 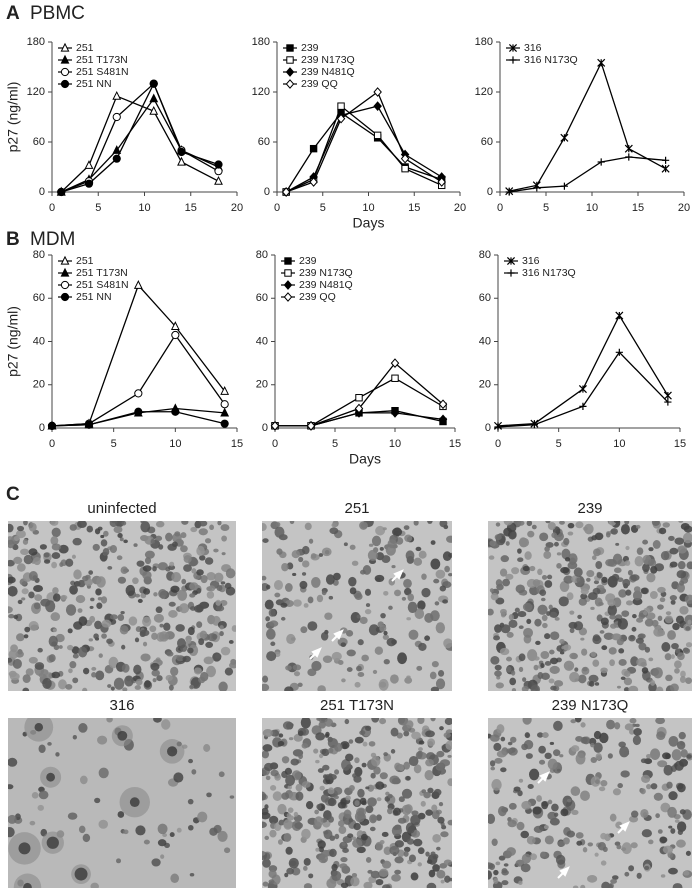 What do you see at coordinates (364, 149) in the screenshot?
I see `series-line` at bounding box center [364, 149].